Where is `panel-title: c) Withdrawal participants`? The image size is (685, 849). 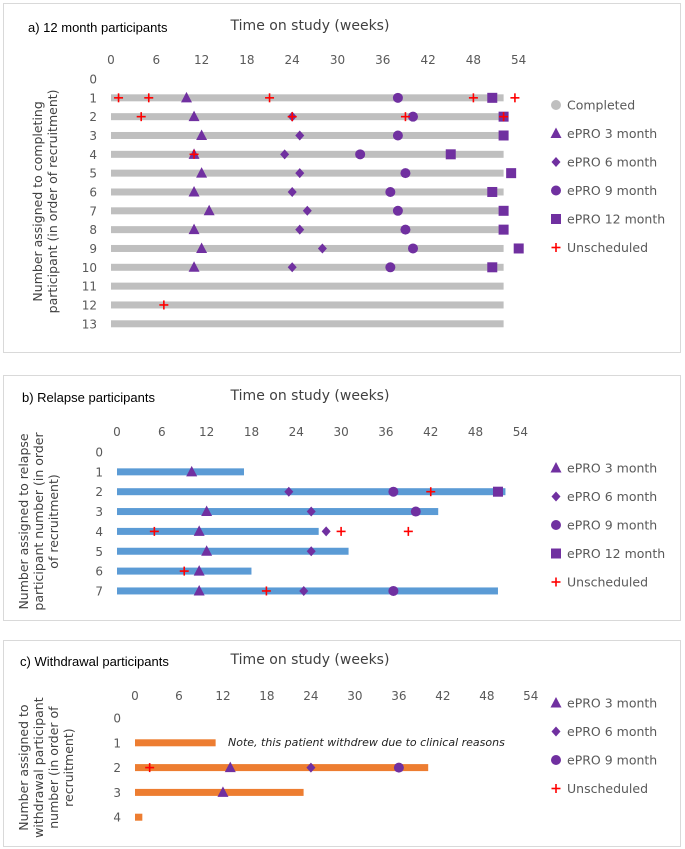
panel-title: c) Withdrawal participants is located at coordinates (94, 661).